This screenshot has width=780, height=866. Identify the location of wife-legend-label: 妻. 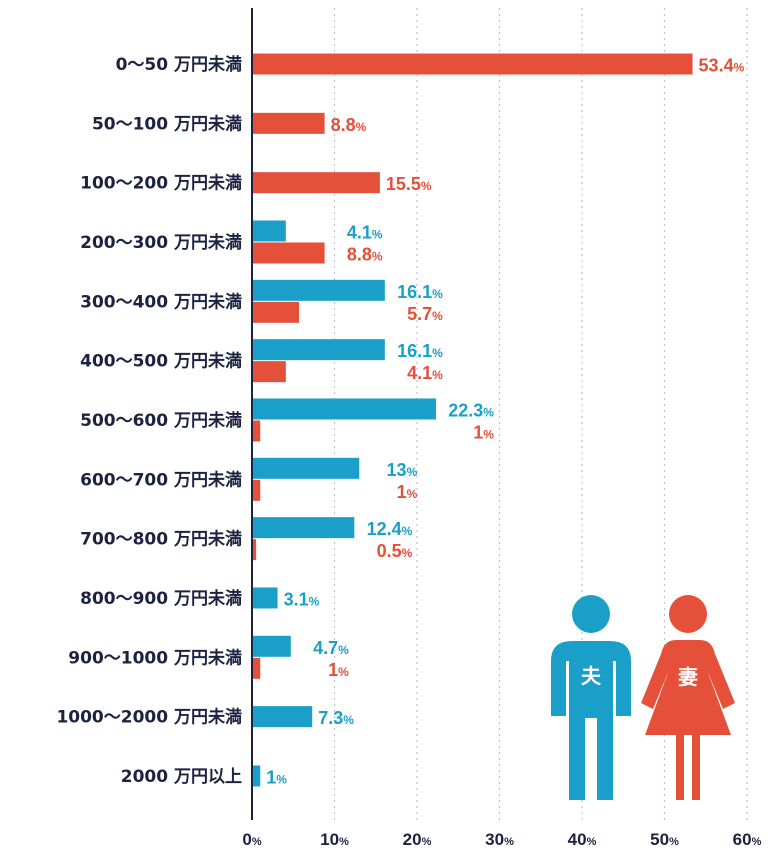
(688, 677).